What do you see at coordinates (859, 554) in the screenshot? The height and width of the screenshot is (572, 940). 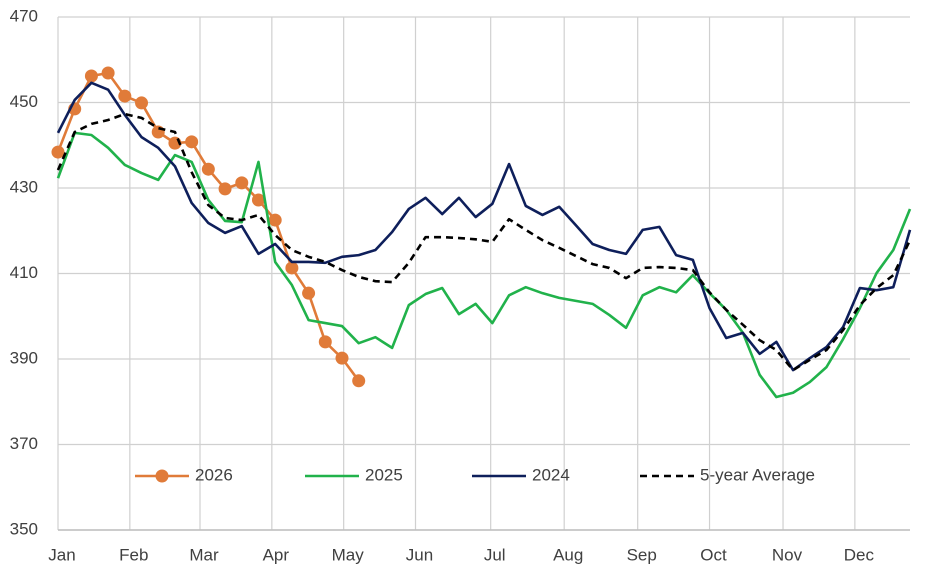 I see `x-tick-label: Dec` at bounding box center [859, 554].